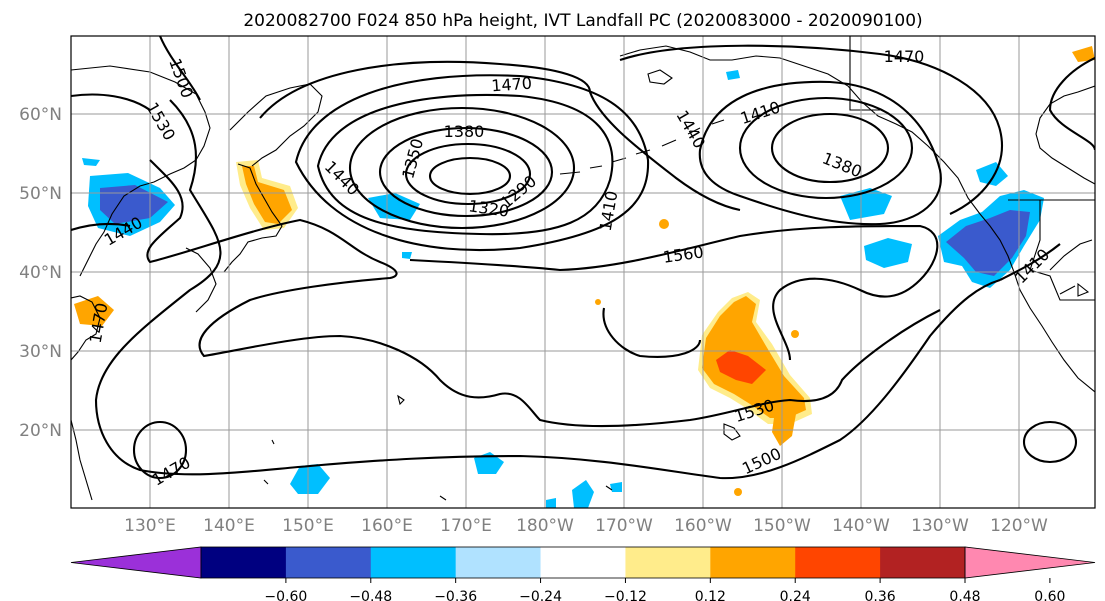 This screenshot has height=601, width=1105. What do you see at coordinates (40, 115) in the screenshot?
I see `lat-label: 60°N` at bounding box center [40, 115].